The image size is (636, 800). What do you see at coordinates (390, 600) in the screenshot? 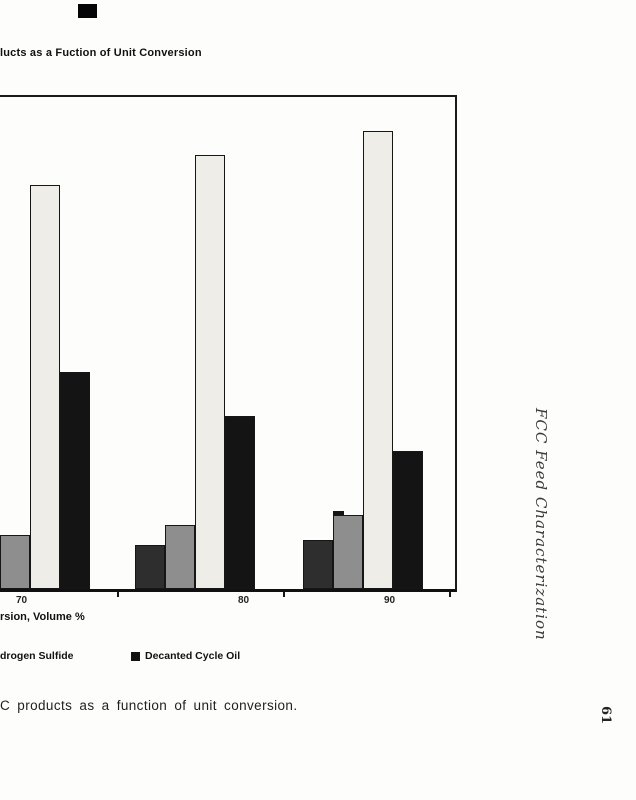
I see `x-tick-label-90: 90` at bounding box center [390, 600].